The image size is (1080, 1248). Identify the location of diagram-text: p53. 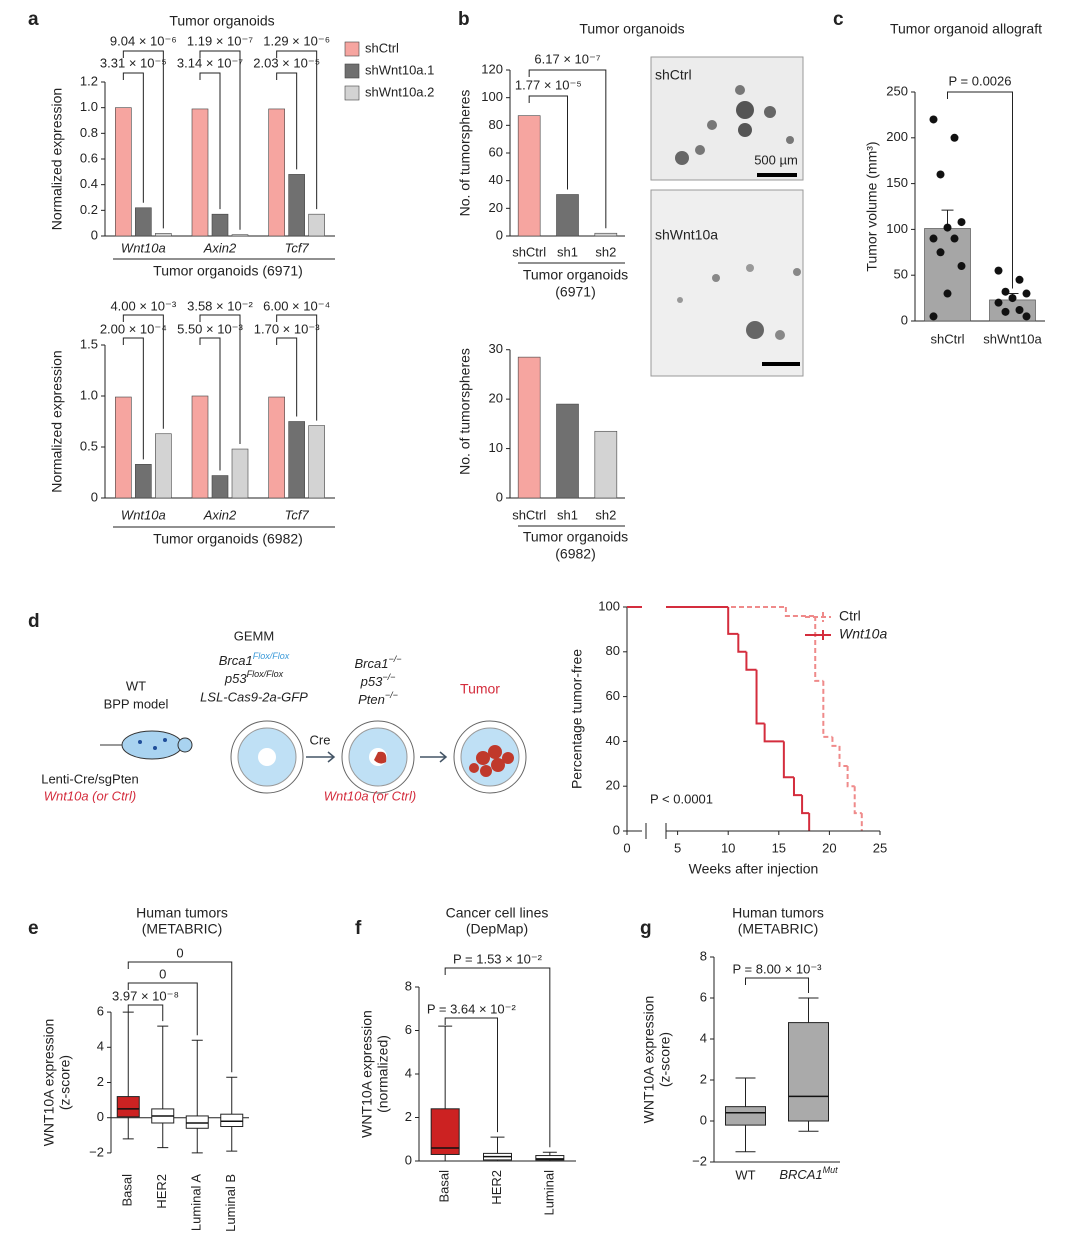
(371, 681).